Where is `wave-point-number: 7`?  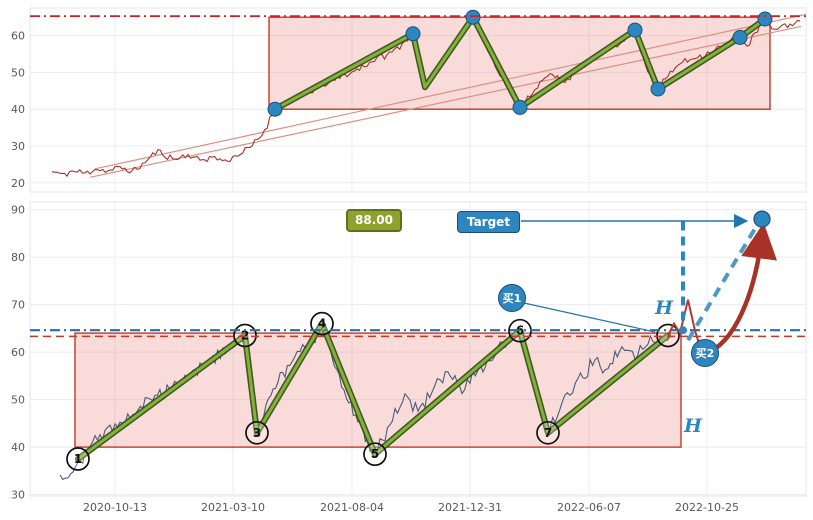
wave-point-number: 7 is located at coordinates (548, 433).